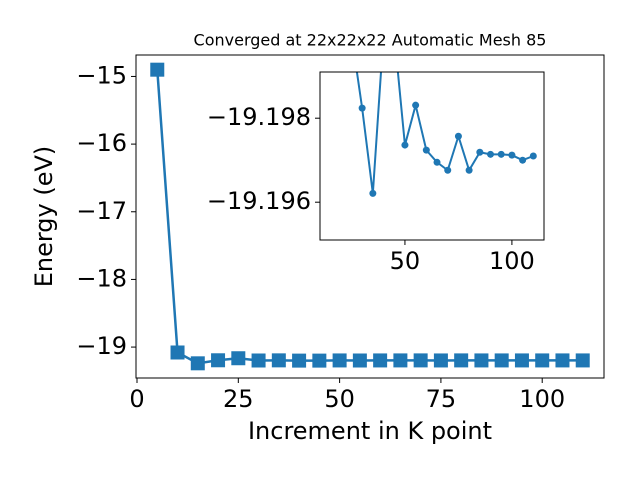 This screenshot has height=484, width=640. What do you see at coordinates (441, 399) in the screenshot?
I see `x-tick-label: 75` at bounding box center [441, 399].